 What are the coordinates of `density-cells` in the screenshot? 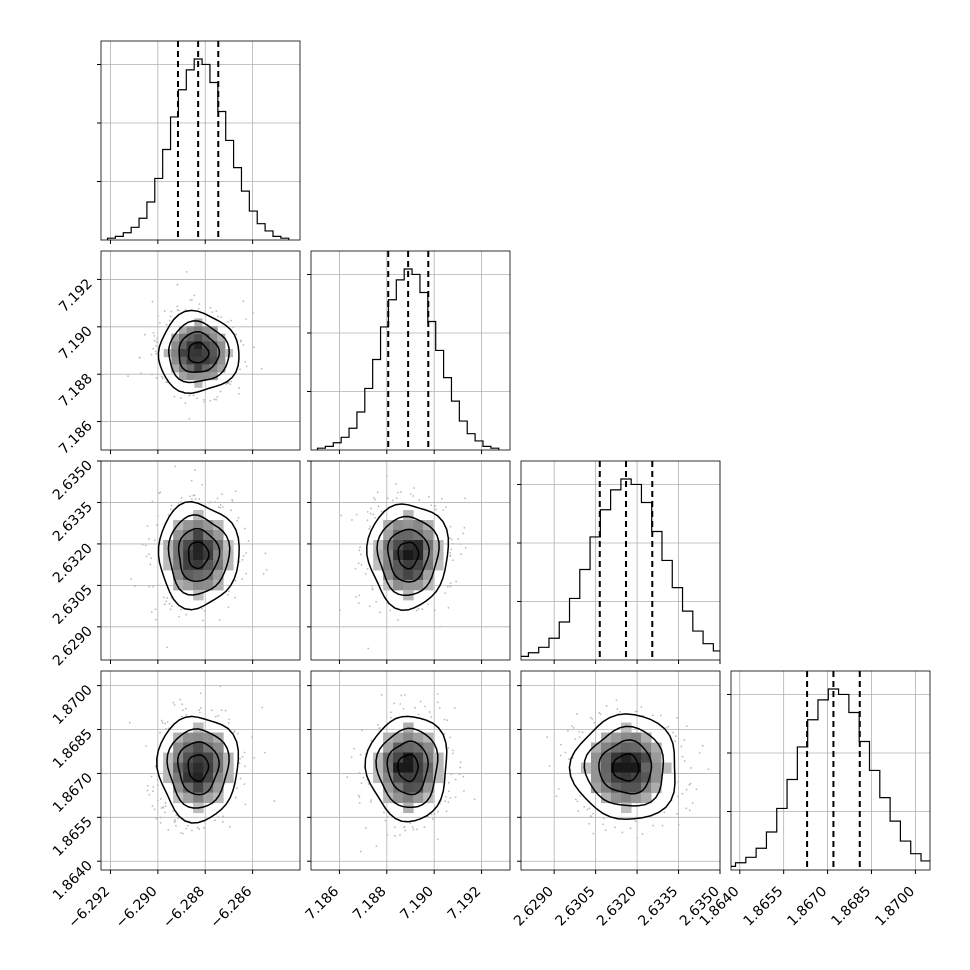 It's located at (198, 353).